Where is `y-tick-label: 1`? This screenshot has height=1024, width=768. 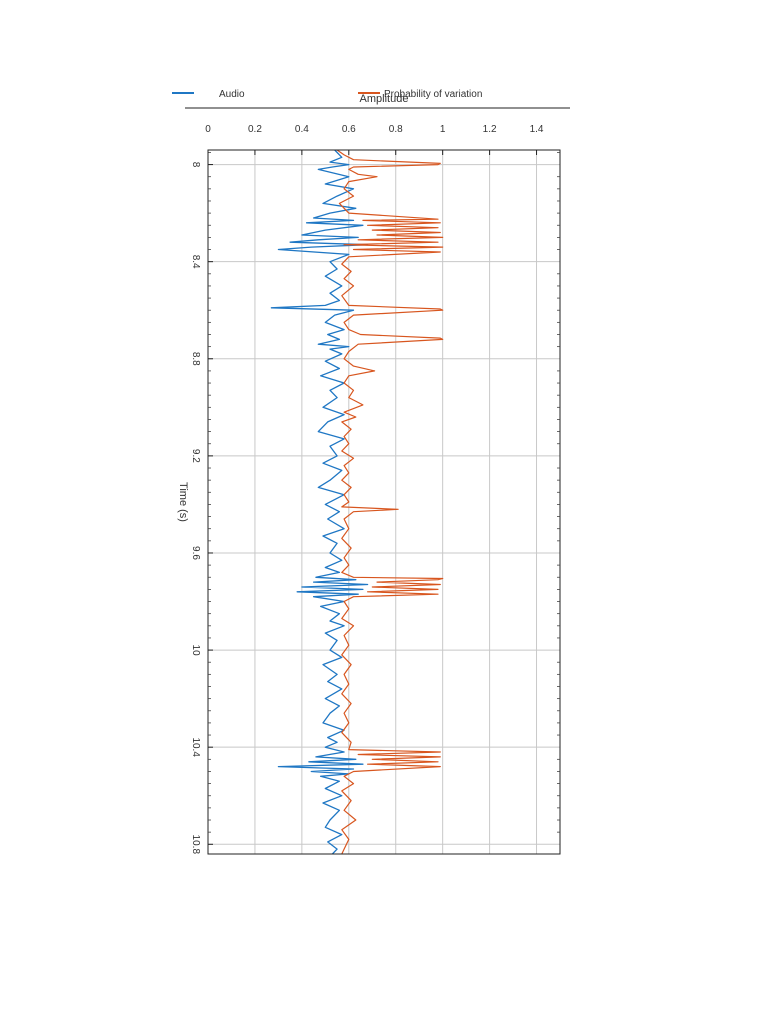
y-tick-label: 1 is located at coordinates (443, 129).